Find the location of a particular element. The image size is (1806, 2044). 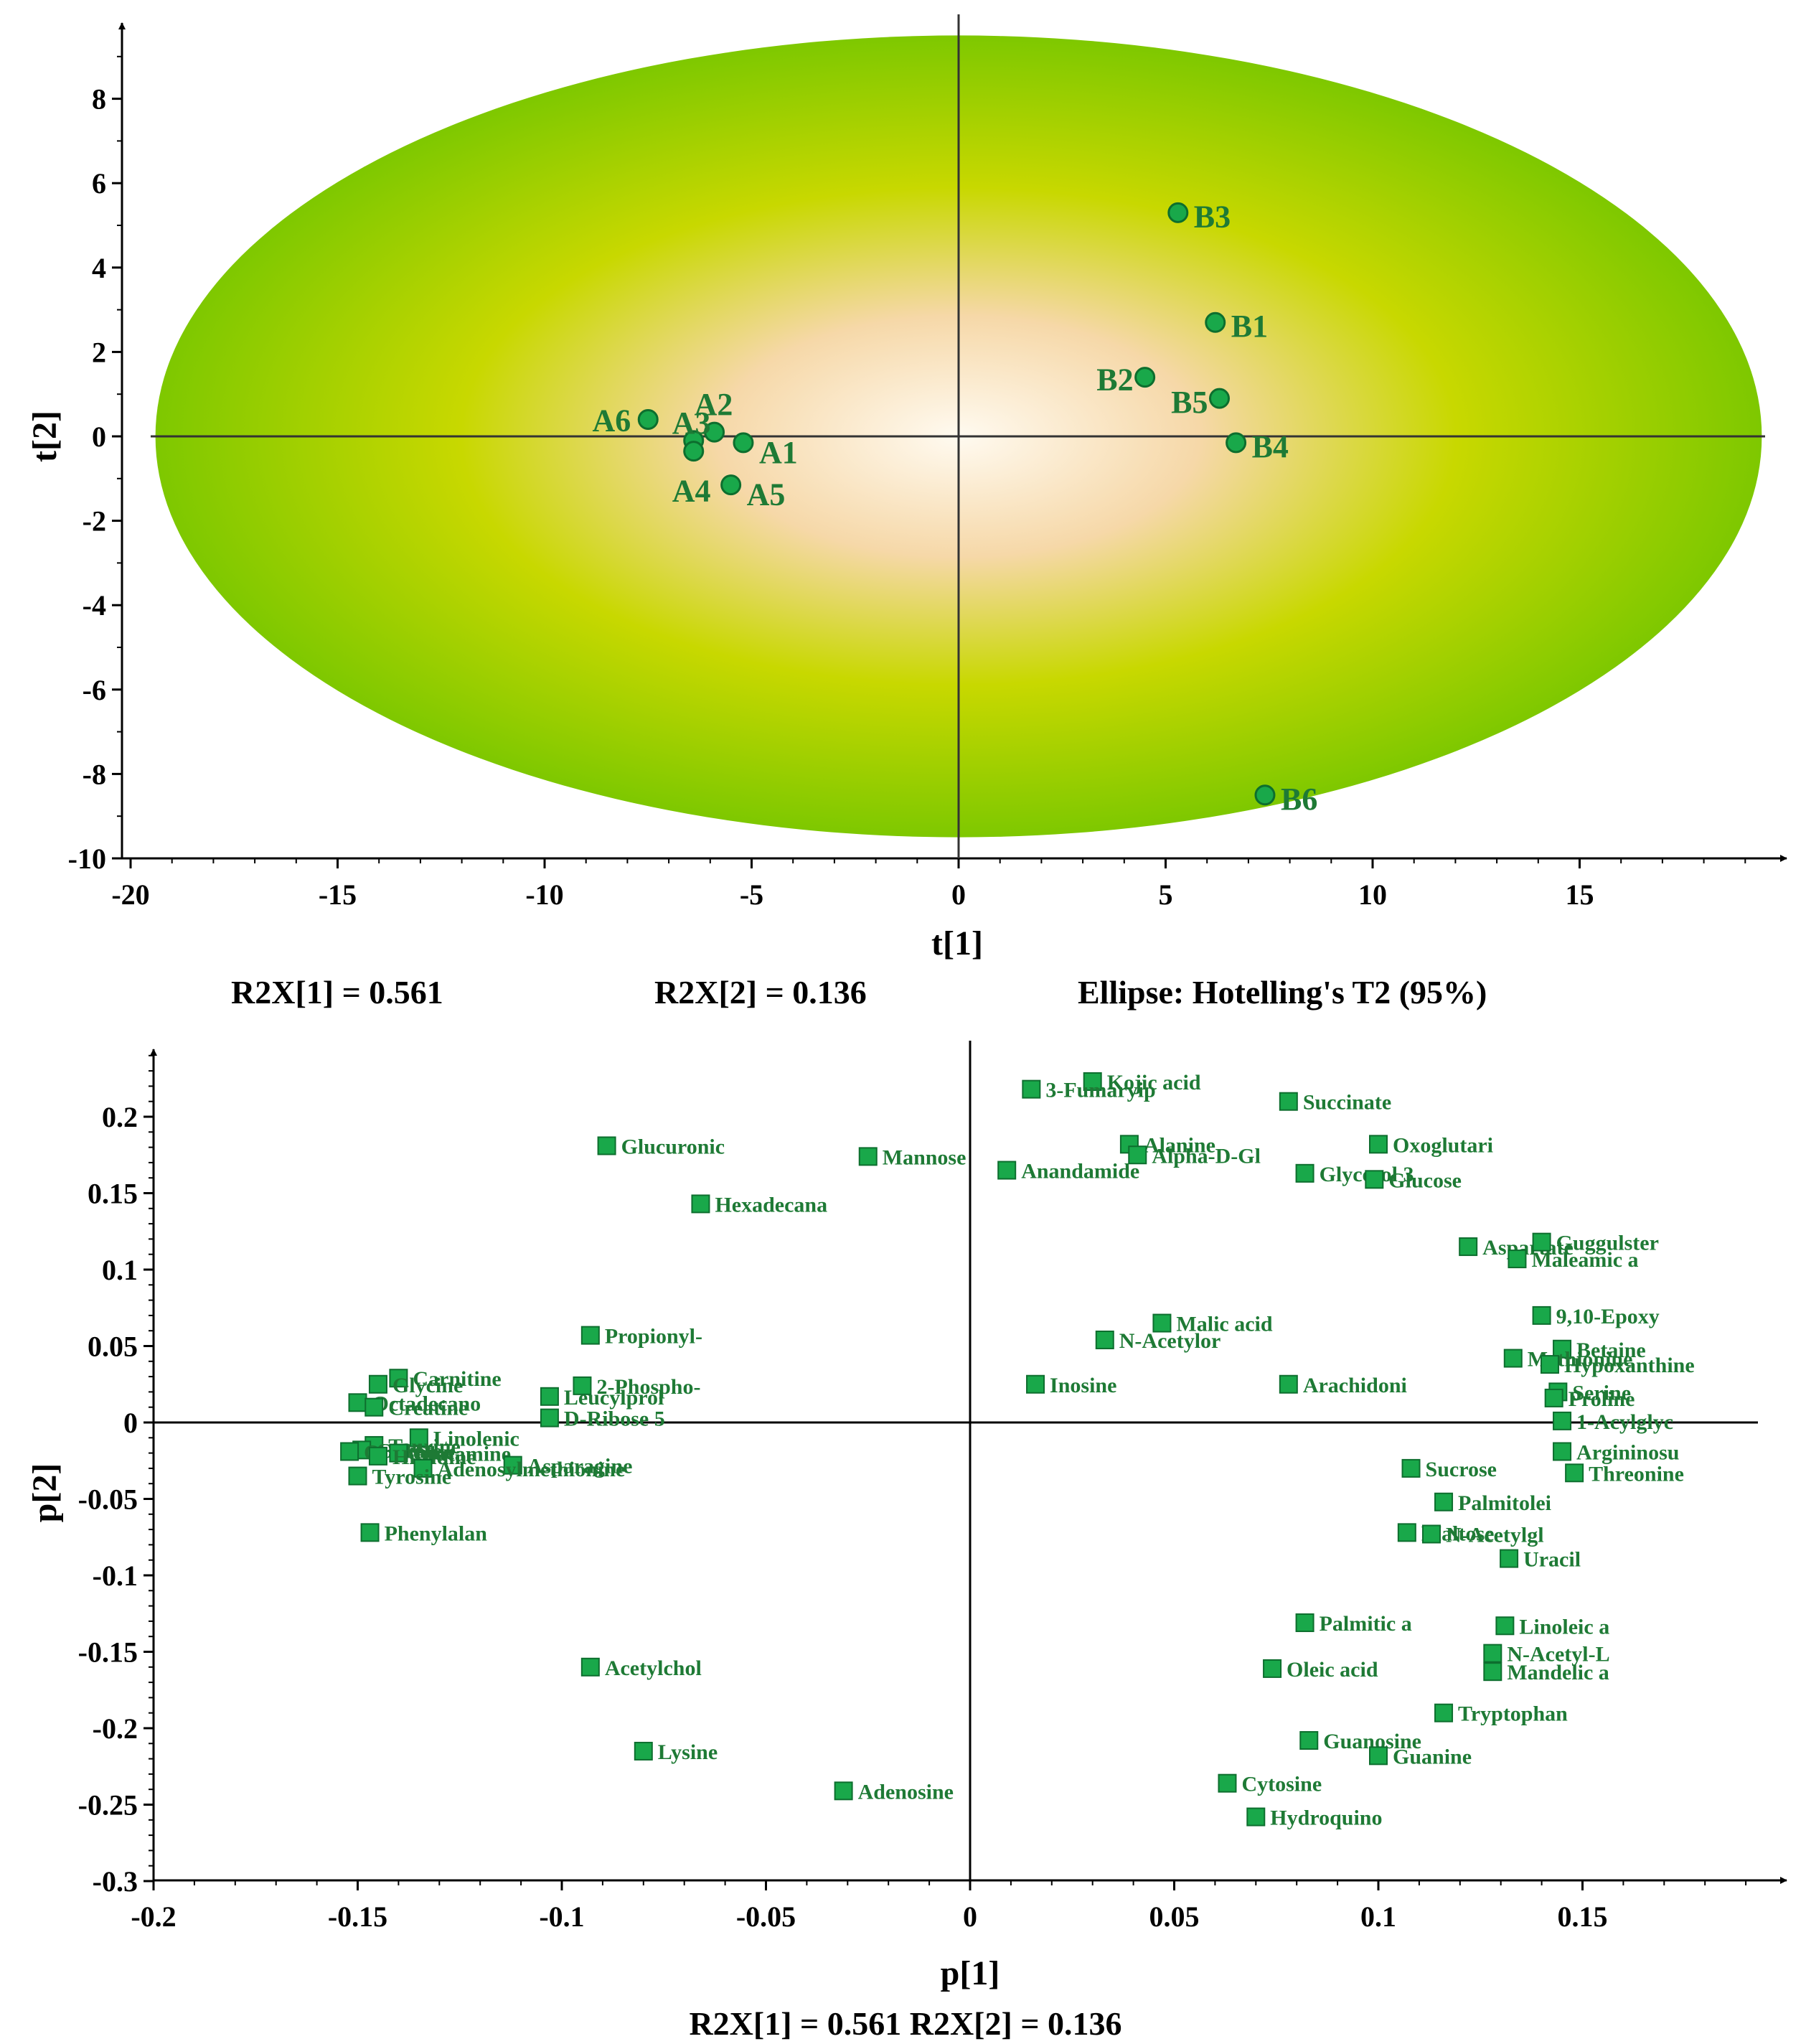

score-label-a5: A5 is located at coordinates (766, 494).